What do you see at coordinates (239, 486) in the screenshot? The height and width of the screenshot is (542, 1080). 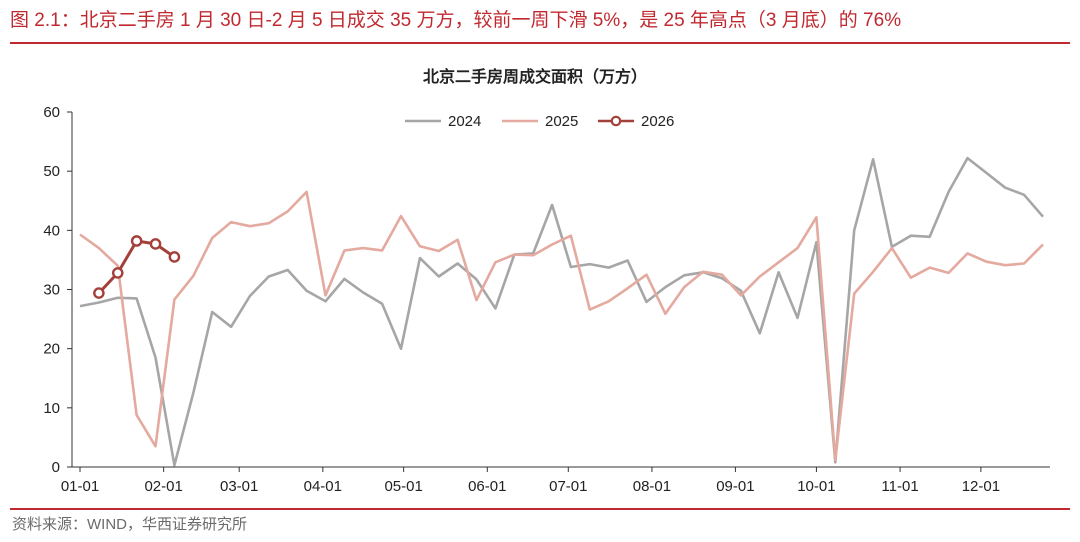 I see `x-tick-label: 03-01` at bounding box center [239, 486].